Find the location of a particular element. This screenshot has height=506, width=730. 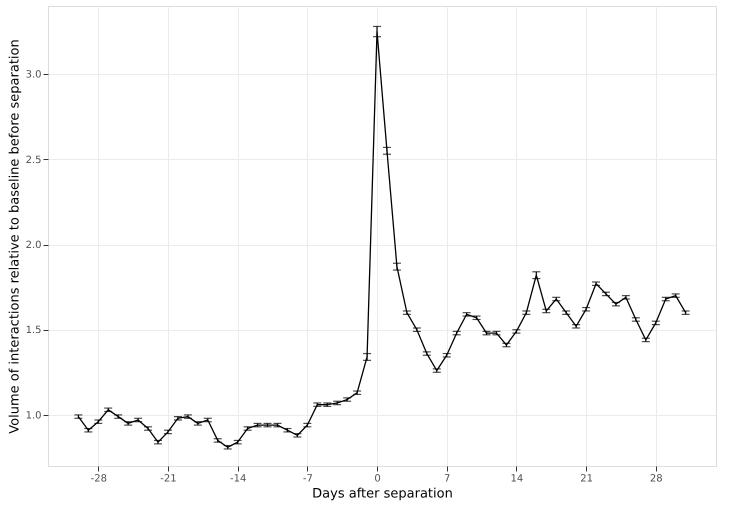

y-tick-label: 1.5 is located at coordinates (34, 330).